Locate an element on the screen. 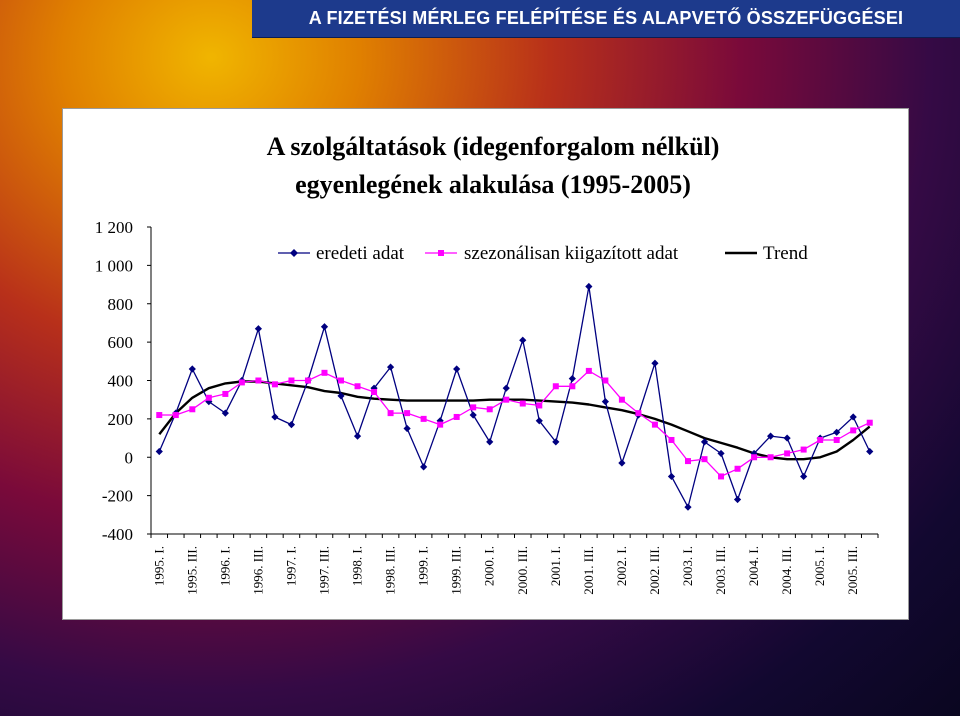  legend-item-2: szezonálisan kiigazított adat is located at coordinates (552, 253).